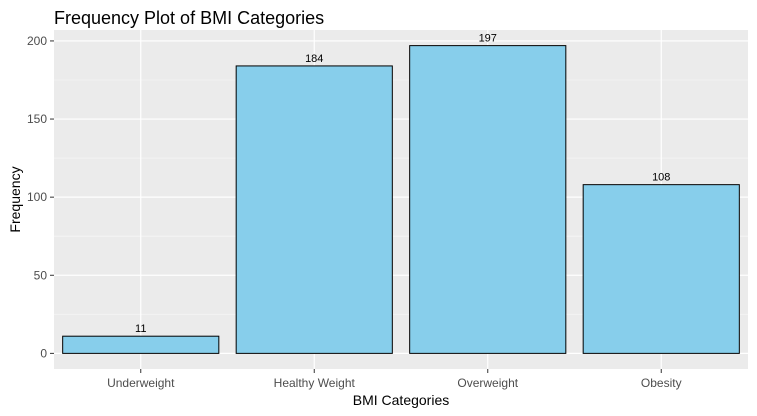  Describe the element at coordinates (37, 197) in the screenshot. I see `y-tick-label: 100` at that location.